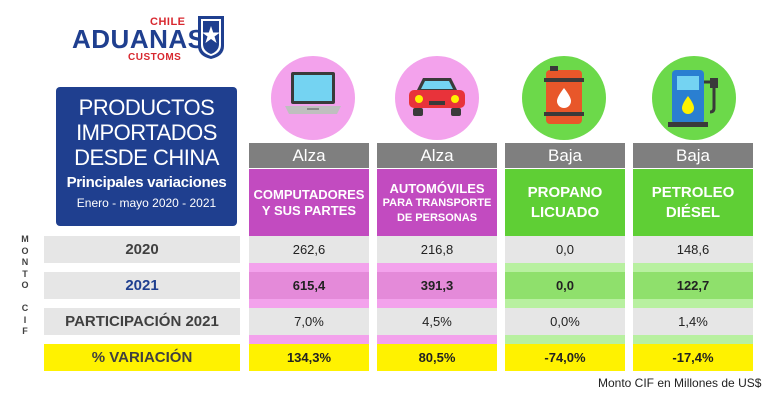 The width and height of the screenshot is (784, 400). Describe the element at coordinates (565, 321) in the screenshot. I see `cell-propano-share: 0,0%` at that location.